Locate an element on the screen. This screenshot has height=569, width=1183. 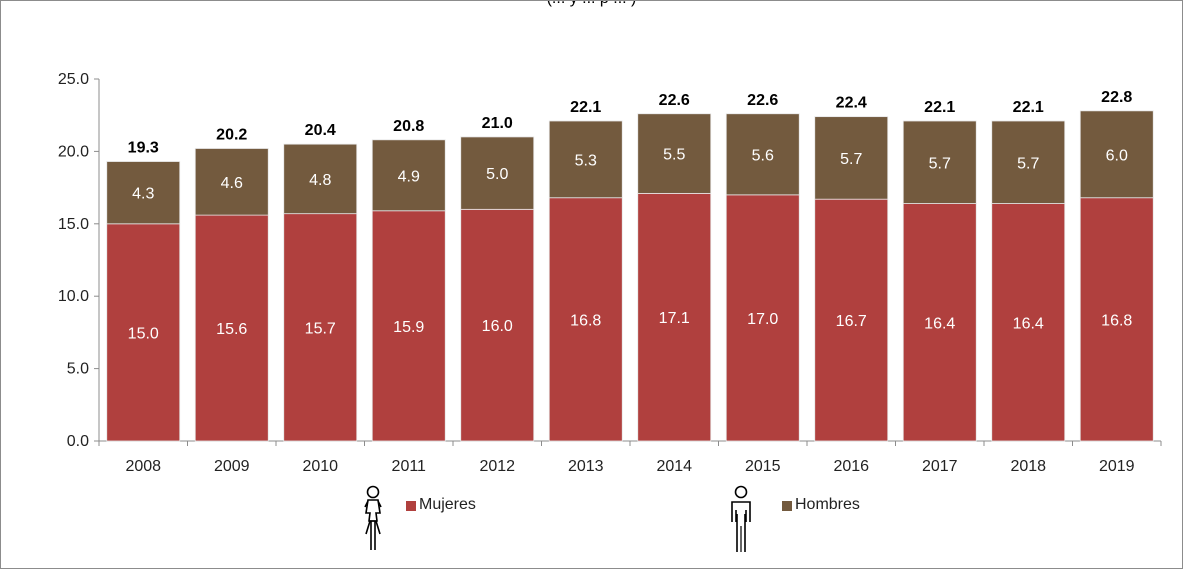
bar-hombres-2016 is located at coordinates (851, 158).